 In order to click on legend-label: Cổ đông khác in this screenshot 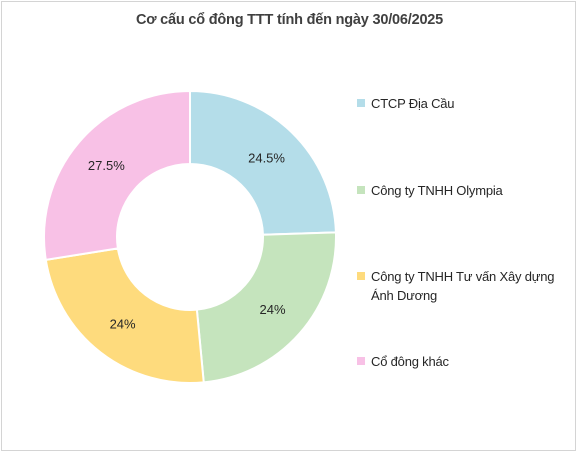, I will do `click(410, 361)`.